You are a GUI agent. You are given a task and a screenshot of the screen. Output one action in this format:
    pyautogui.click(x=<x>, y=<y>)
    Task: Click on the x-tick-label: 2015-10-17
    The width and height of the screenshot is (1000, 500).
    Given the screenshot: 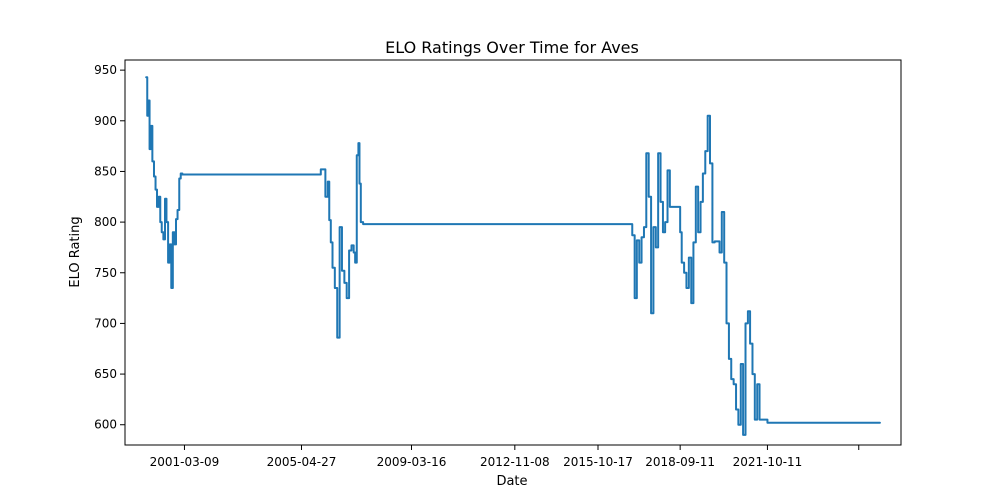 What is the action you would take?
    pyautogui.click(x=598, y=462)
    